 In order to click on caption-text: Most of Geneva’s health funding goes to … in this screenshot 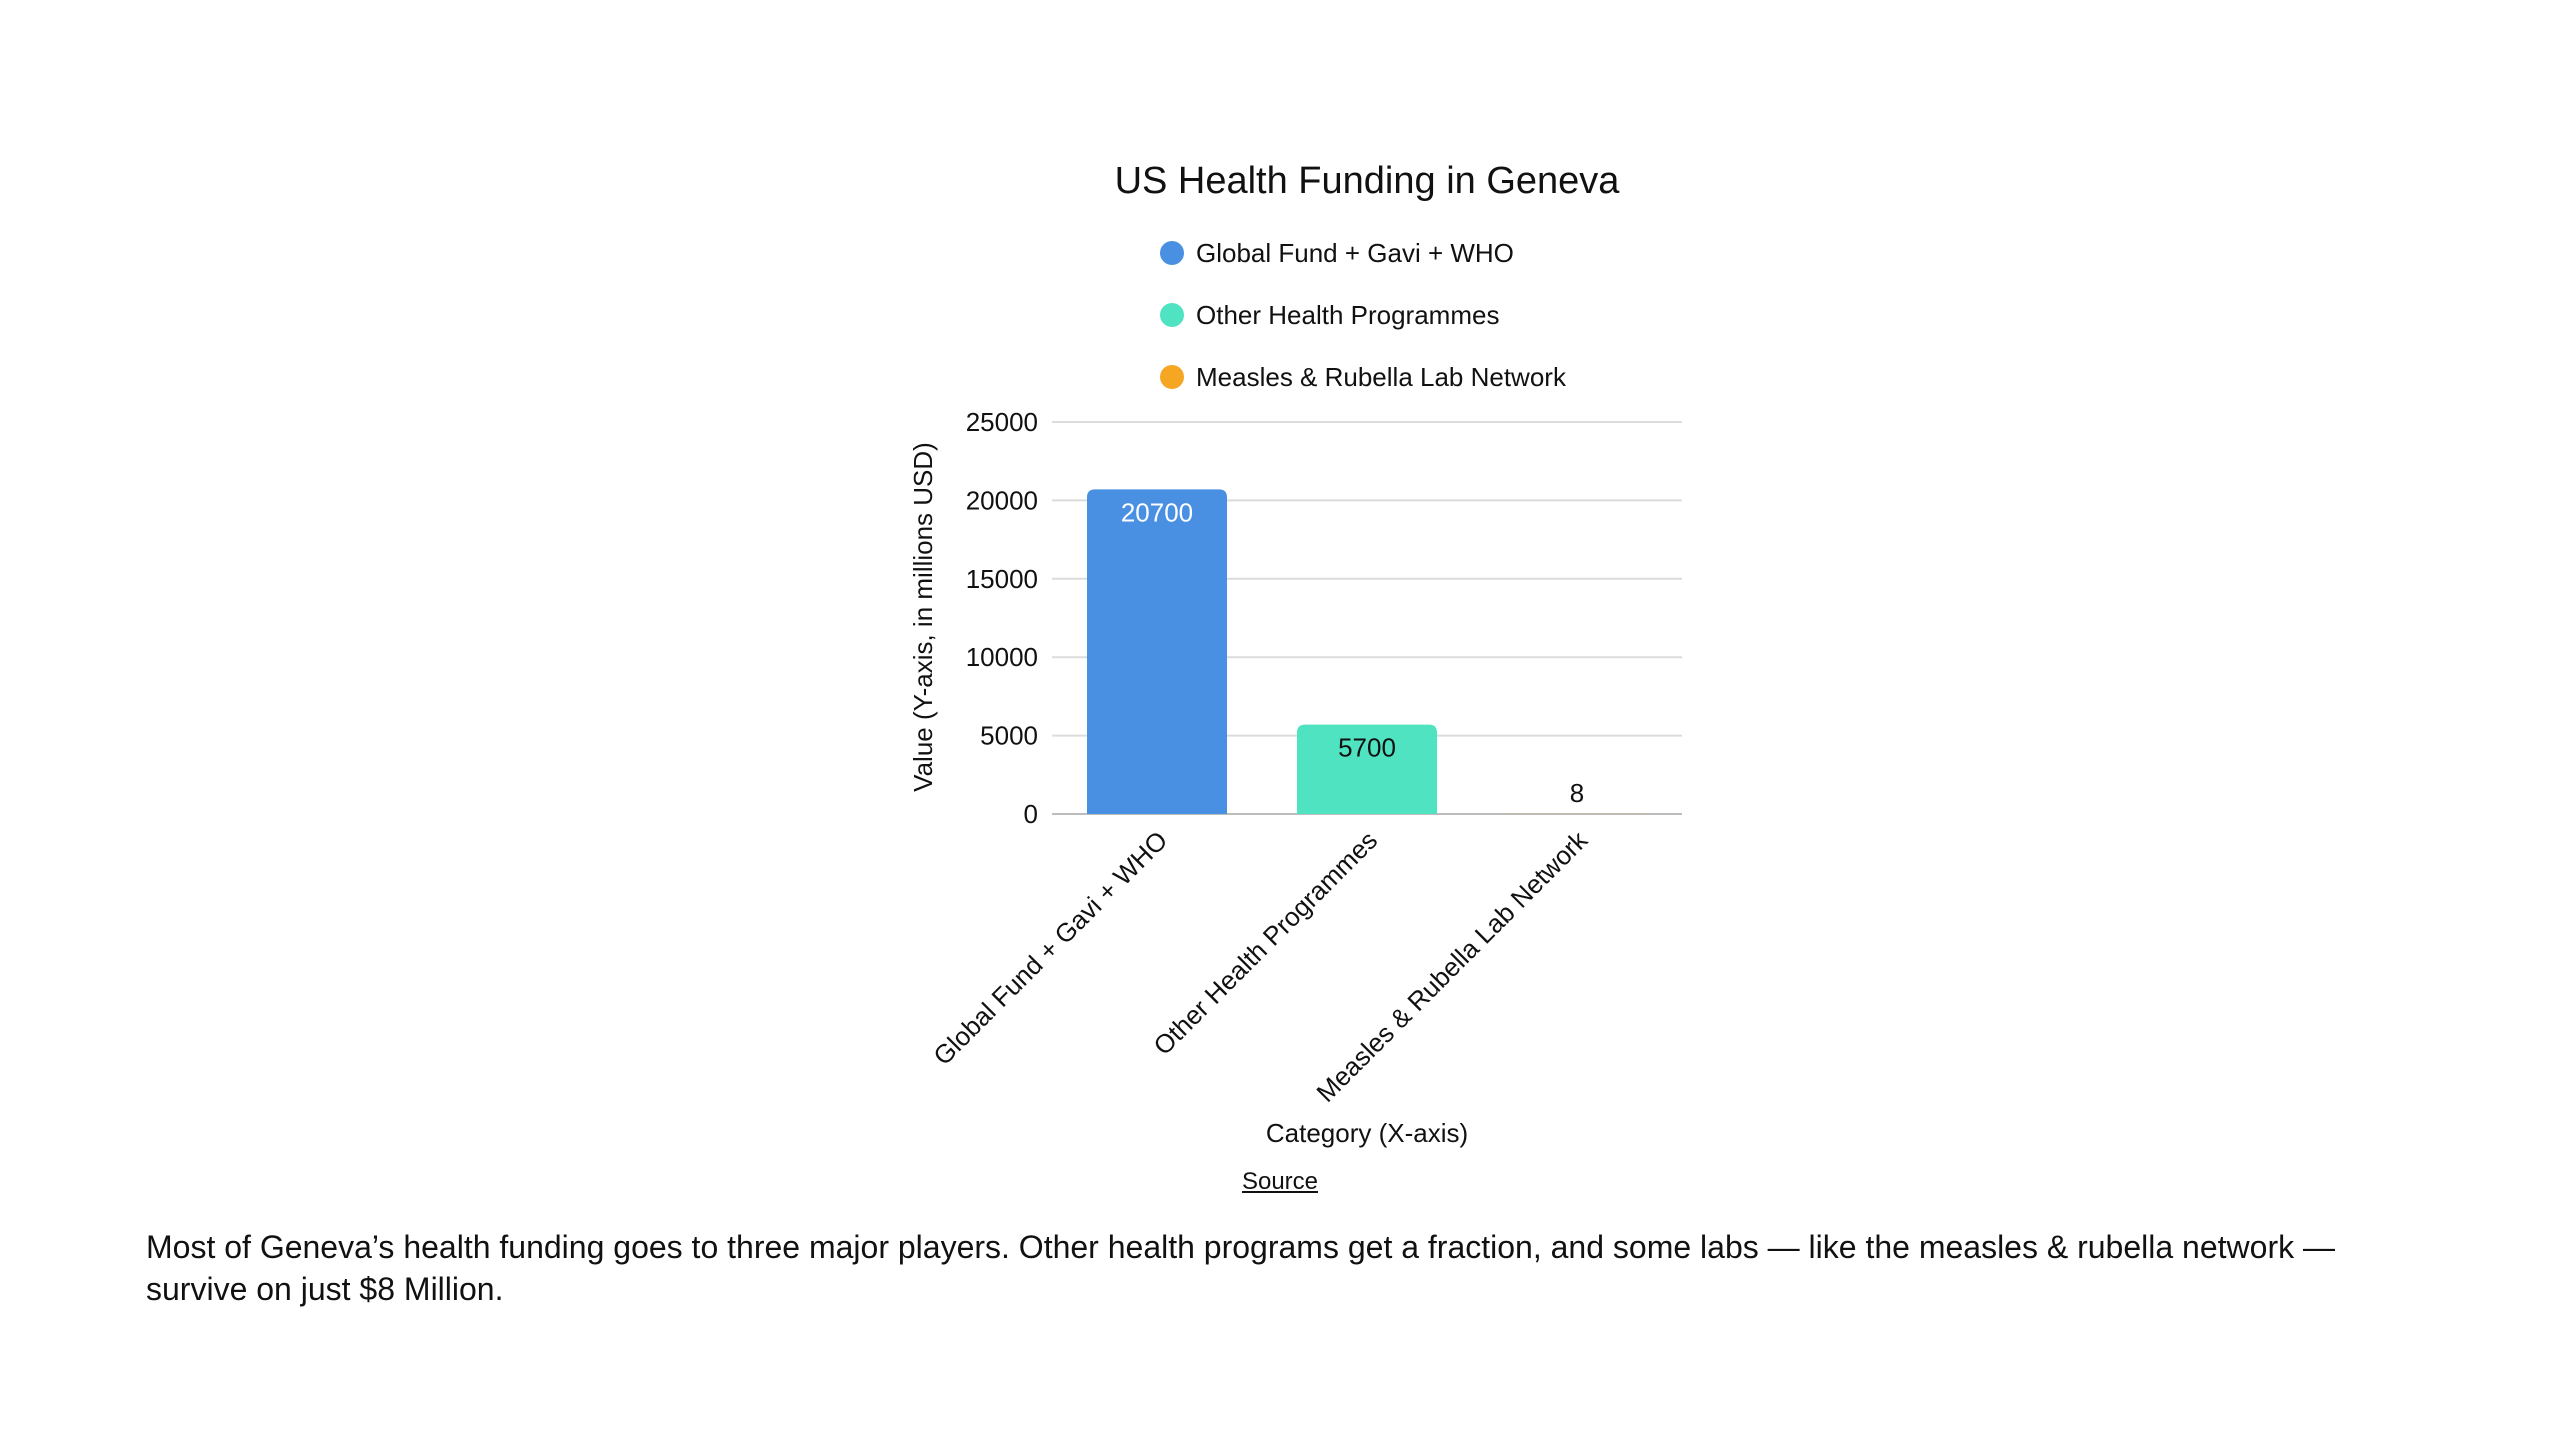, I will do `click(1240, 1268)`.